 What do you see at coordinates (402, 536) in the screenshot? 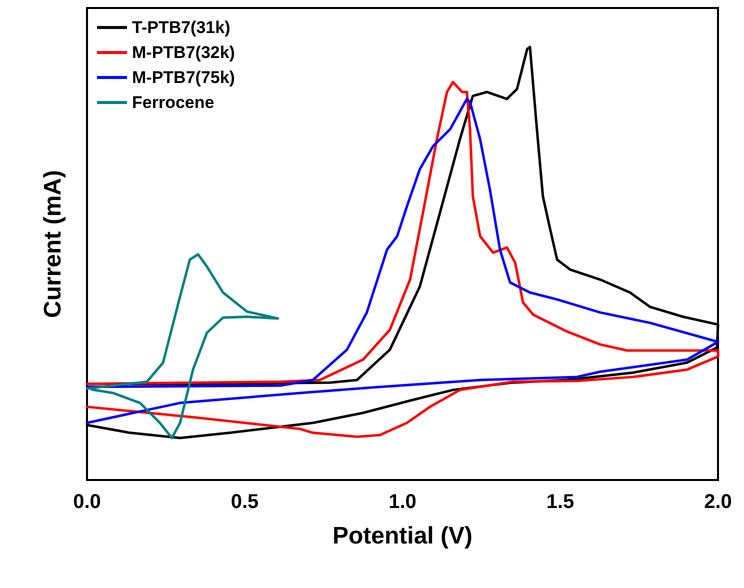
I see `x-axis-title: Potential (V)` at bounding box center [402, 536].